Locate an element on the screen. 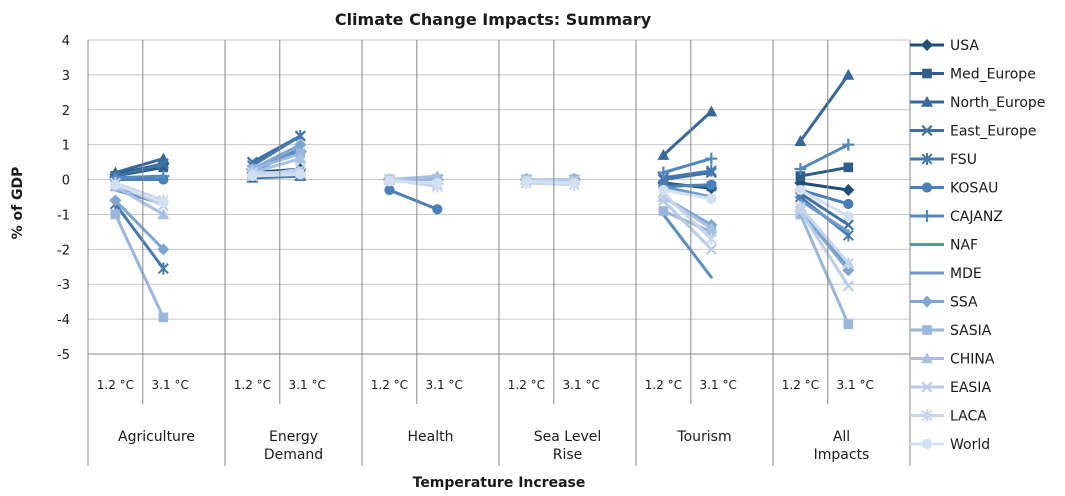 The image size is (1065, 496). legend-label: USA is located at coordinates (964, 46).